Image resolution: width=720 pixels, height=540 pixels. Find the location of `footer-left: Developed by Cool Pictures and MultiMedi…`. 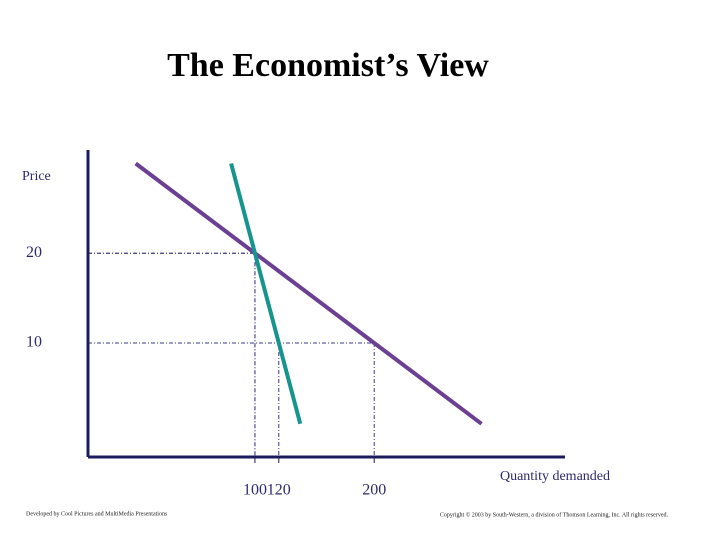

footer-left: Developed by Cool Pictures and MultiMedi… is located at coordinates (97, 514).